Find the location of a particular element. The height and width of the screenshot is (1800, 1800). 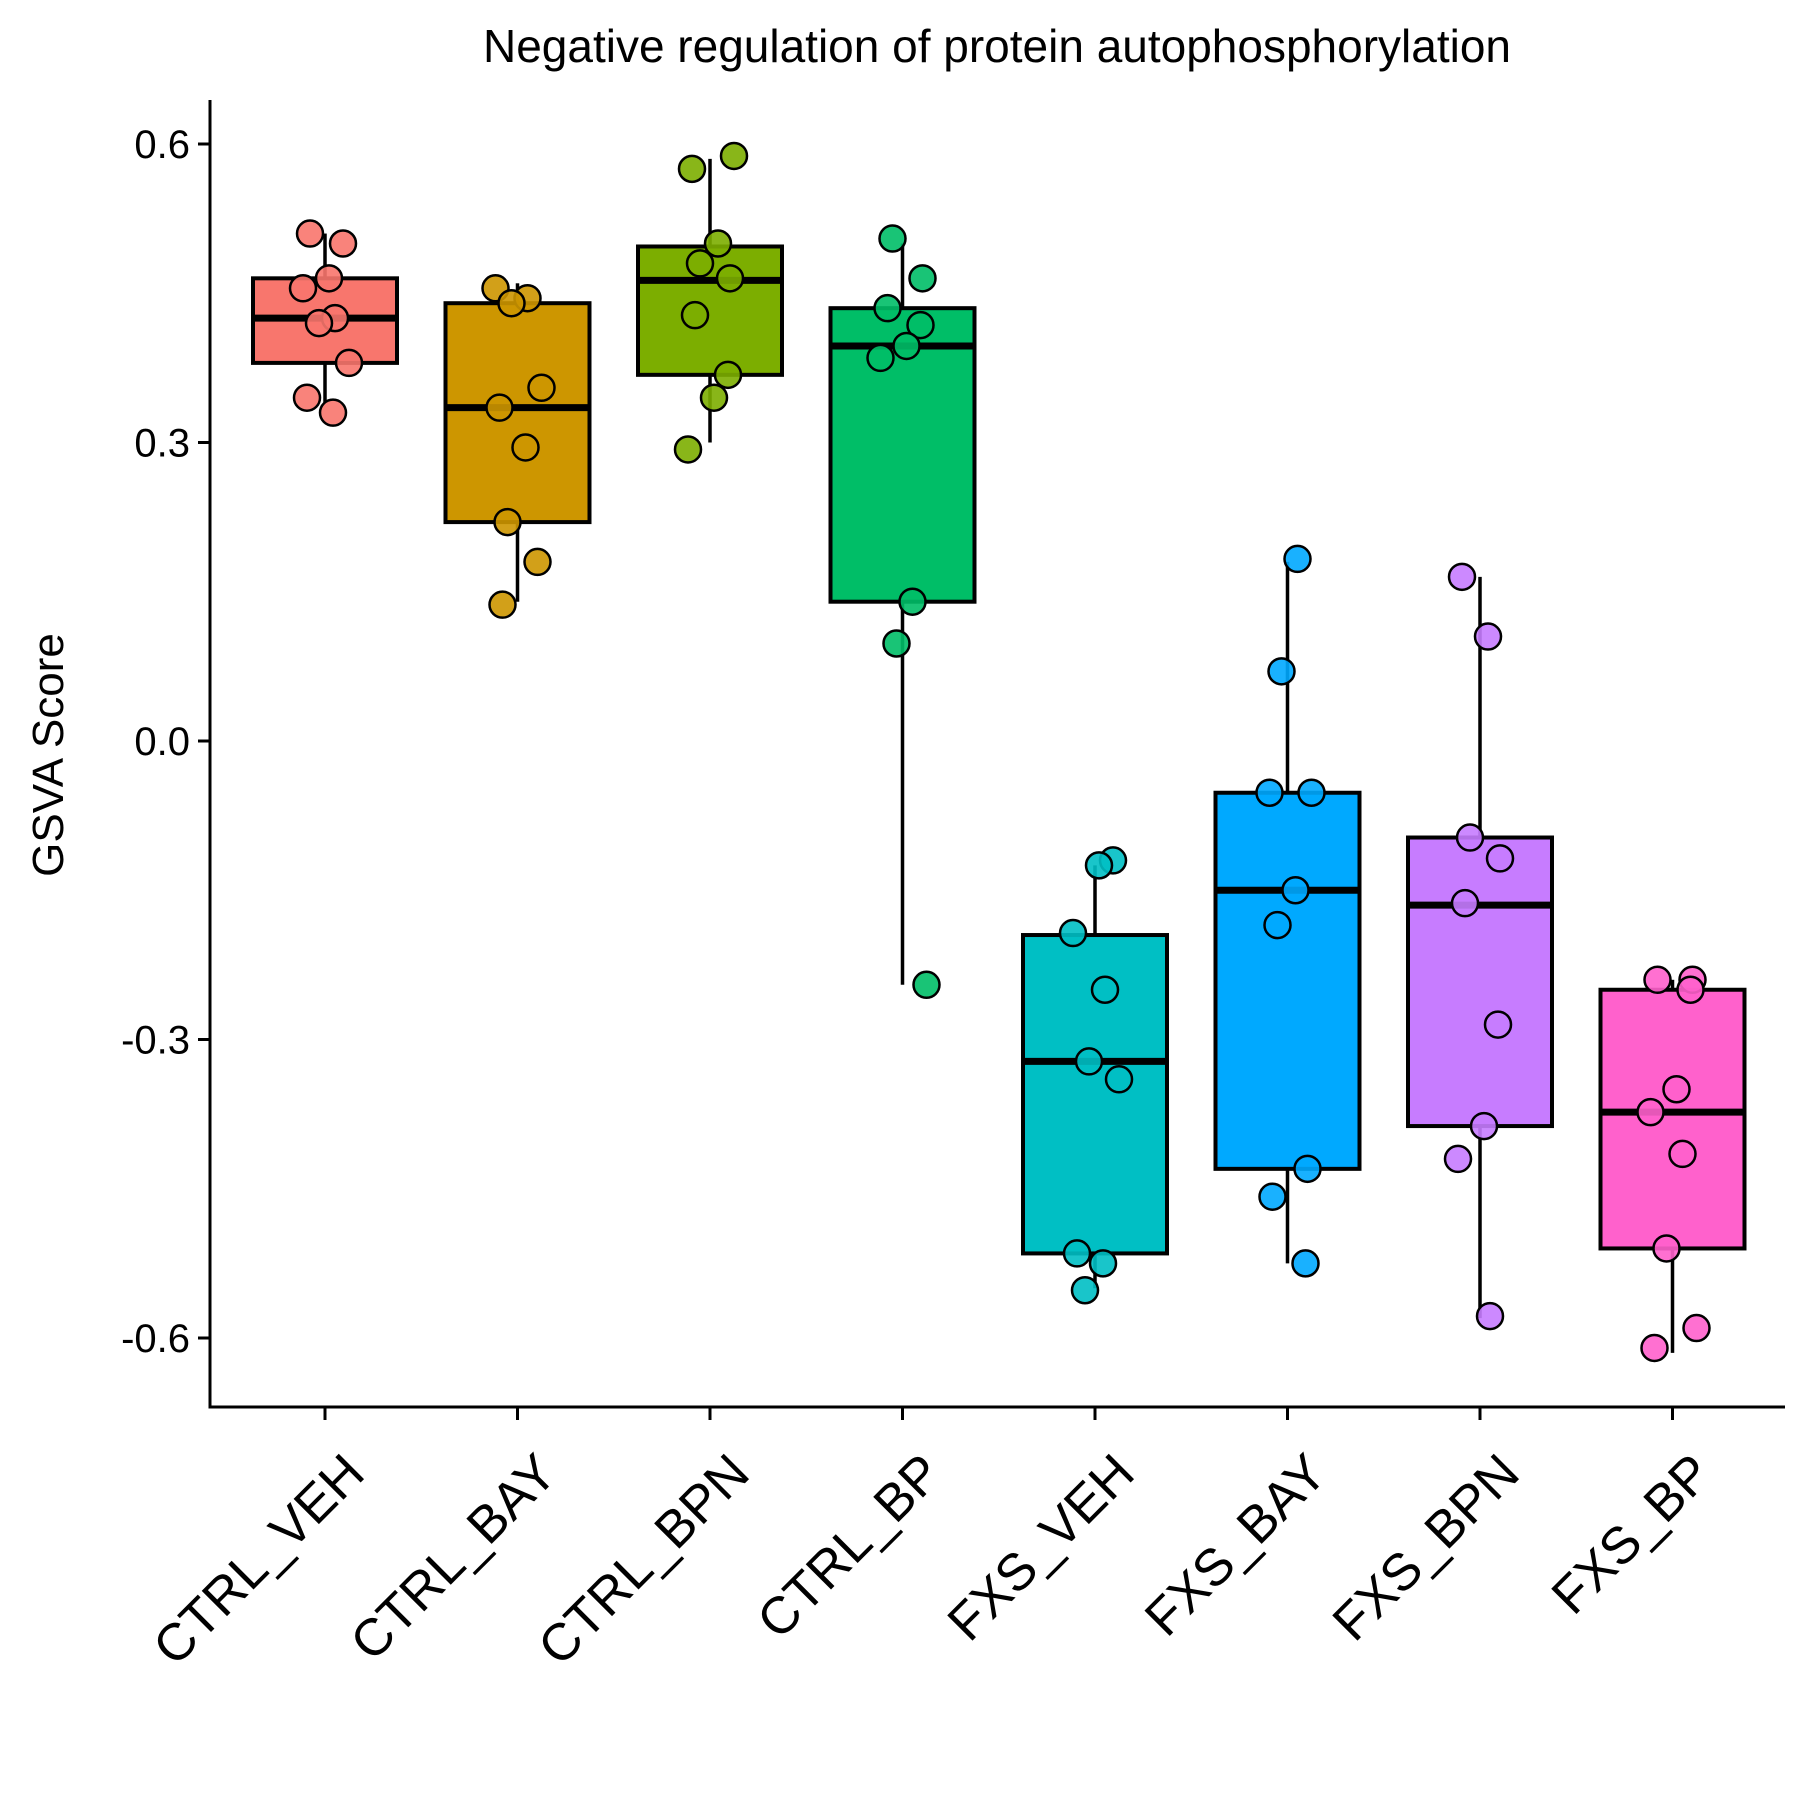

y-axis-title: GSVA Score is located at coordinates (48, 755).